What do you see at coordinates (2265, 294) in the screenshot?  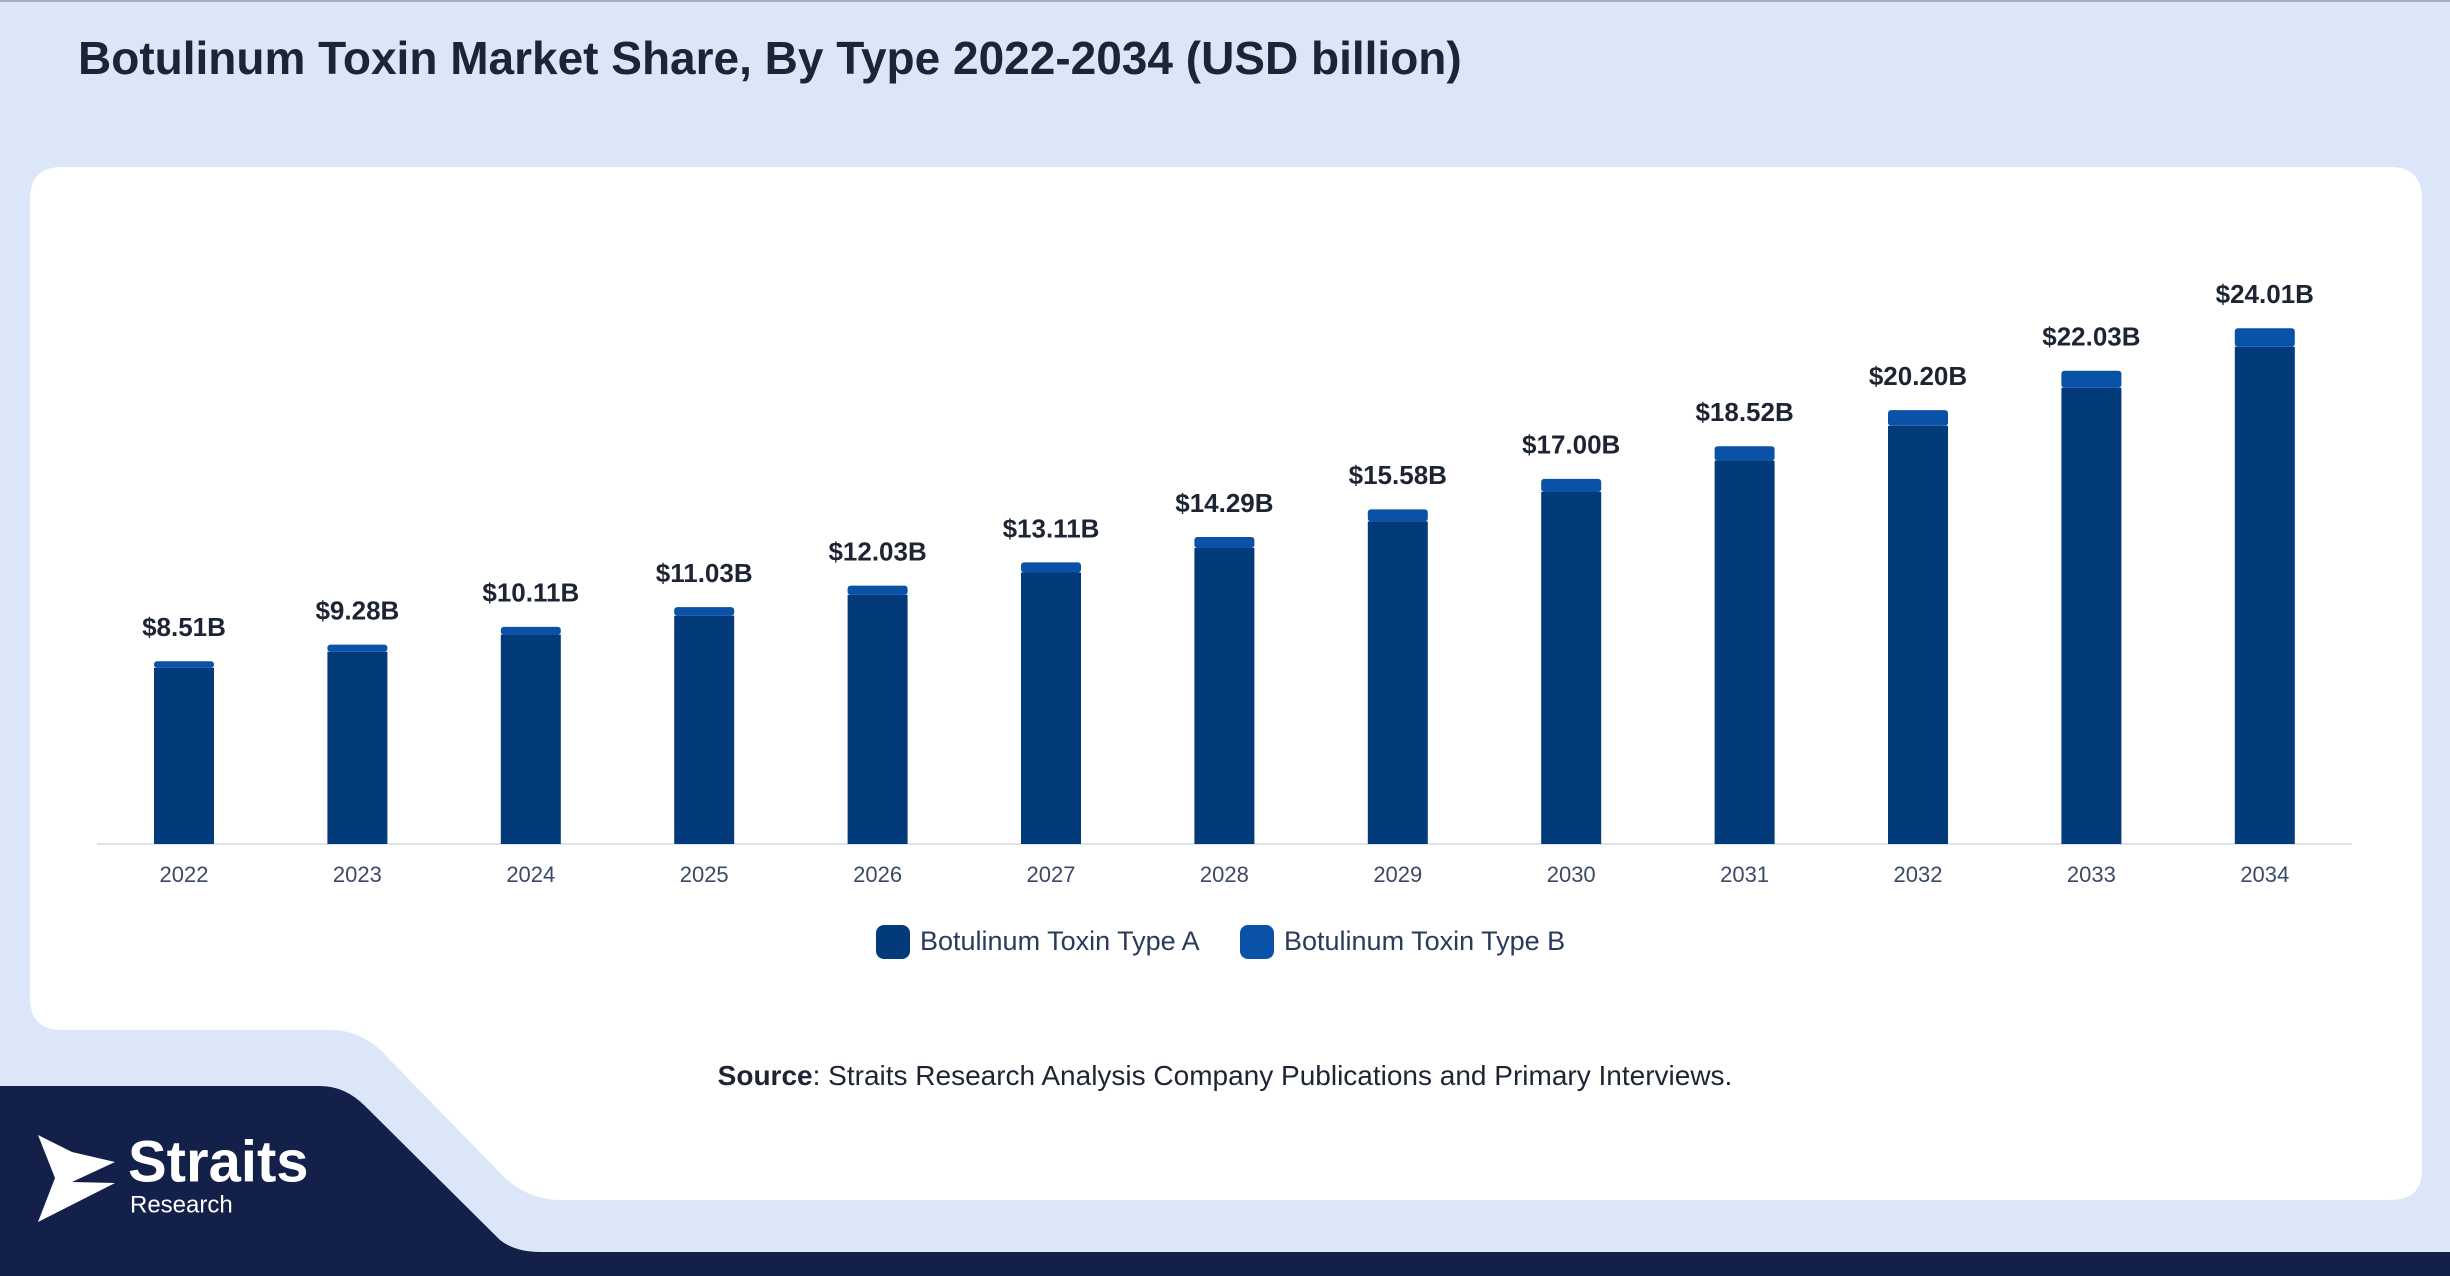 I see `total-label: $24.01B` at bounding box center [2265, 294].